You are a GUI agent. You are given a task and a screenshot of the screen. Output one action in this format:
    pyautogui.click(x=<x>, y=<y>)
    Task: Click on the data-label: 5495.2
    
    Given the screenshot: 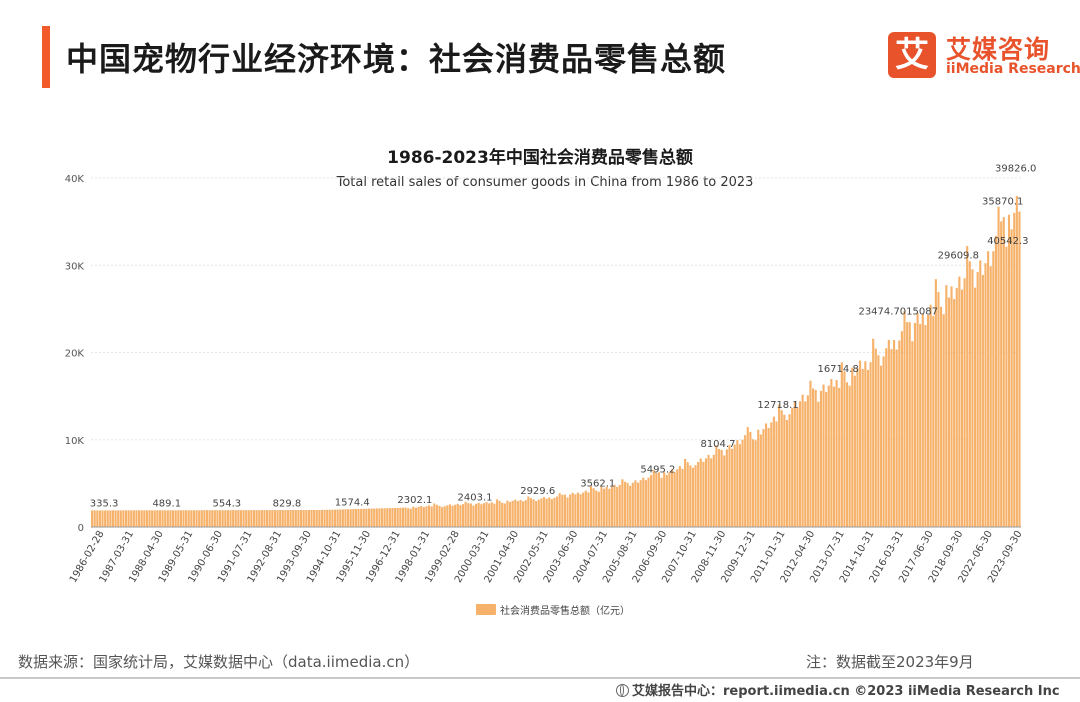 What is the action you would take?
    pyautogui.click(x=657, y=469)
    